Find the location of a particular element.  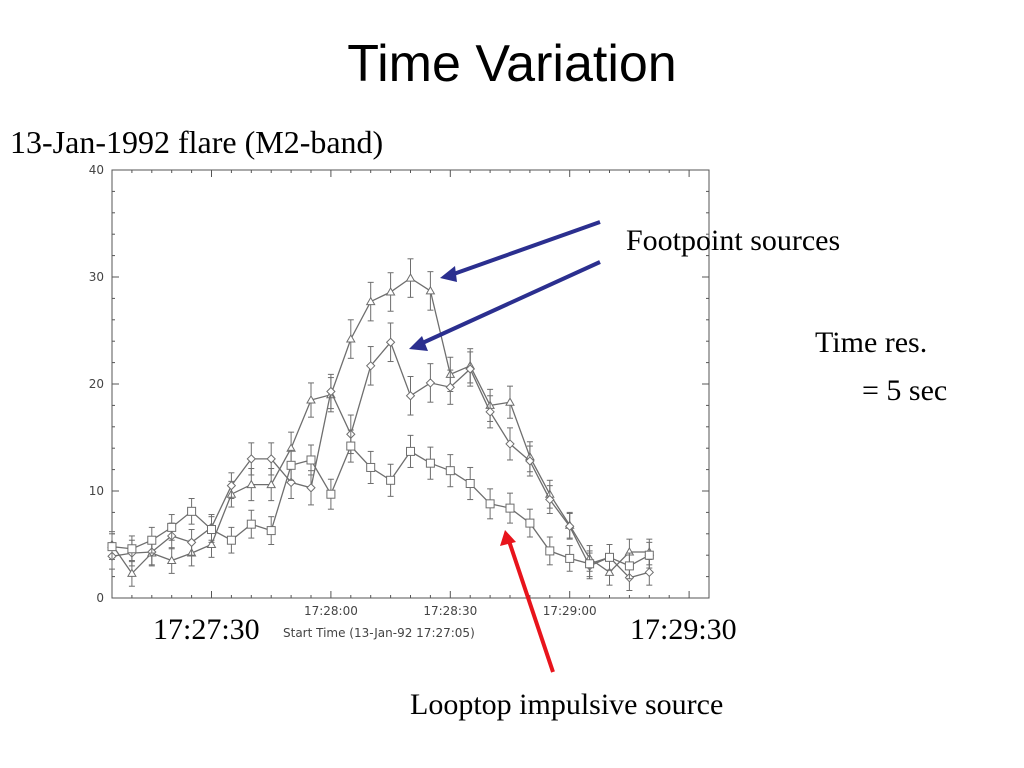

footpoint-arrow-lower is located at coordinates (509, 303).